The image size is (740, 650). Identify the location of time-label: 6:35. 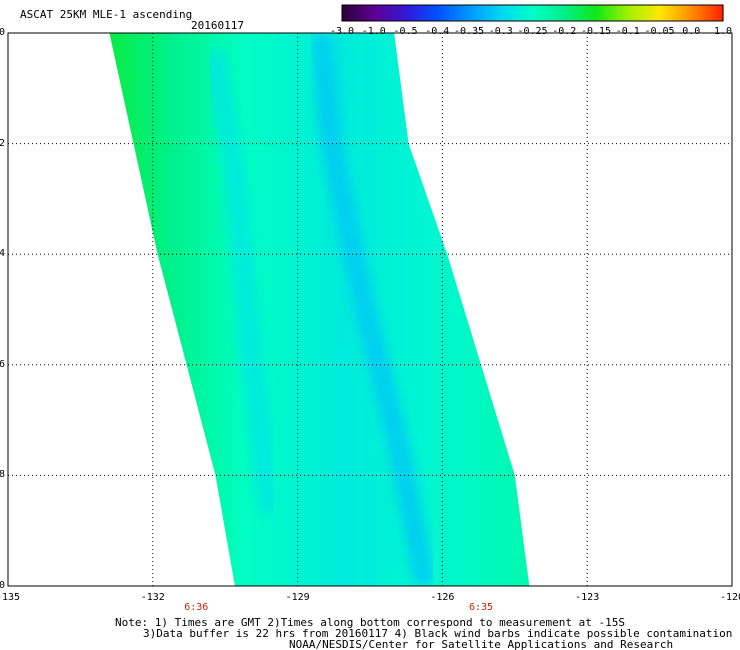
(481, 607).